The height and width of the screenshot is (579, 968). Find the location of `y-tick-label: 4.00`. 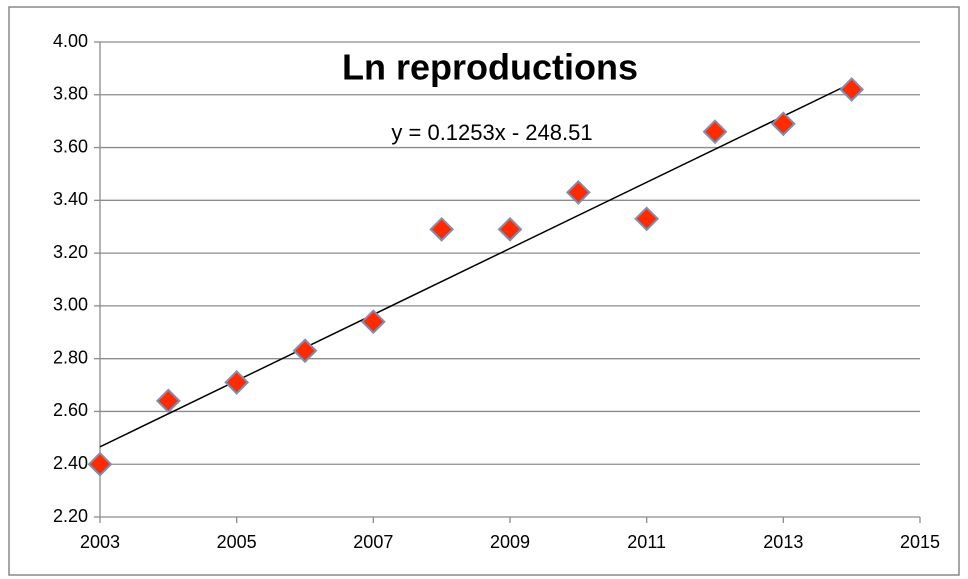

y-tick-label: 4.00 is located at coordinates (70, 41).